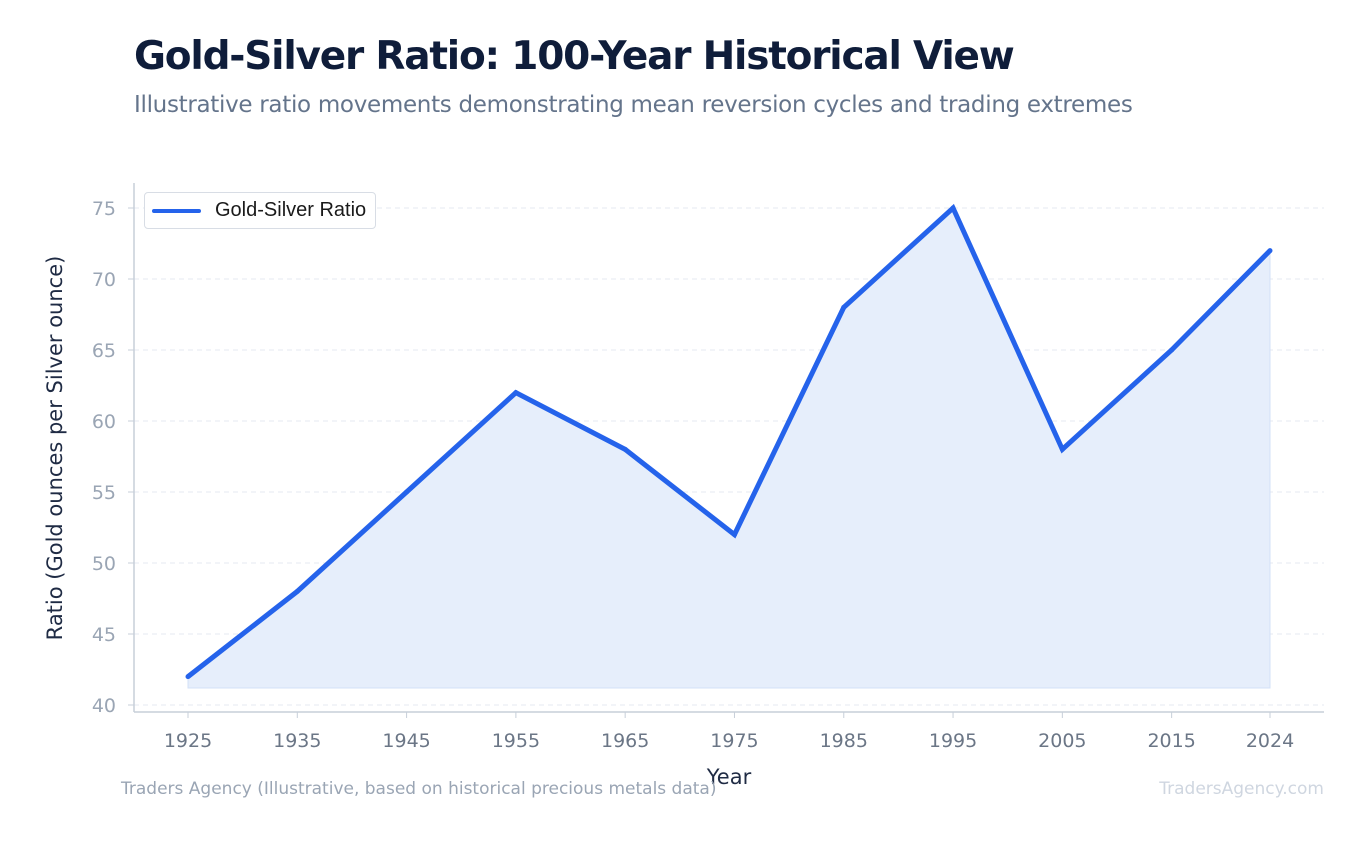 The image size is (1369, 845). What do you see at coordinates (104, 280) in the screenshot?
I see `y-tick-label: 70` at bounding box center [104, 280].